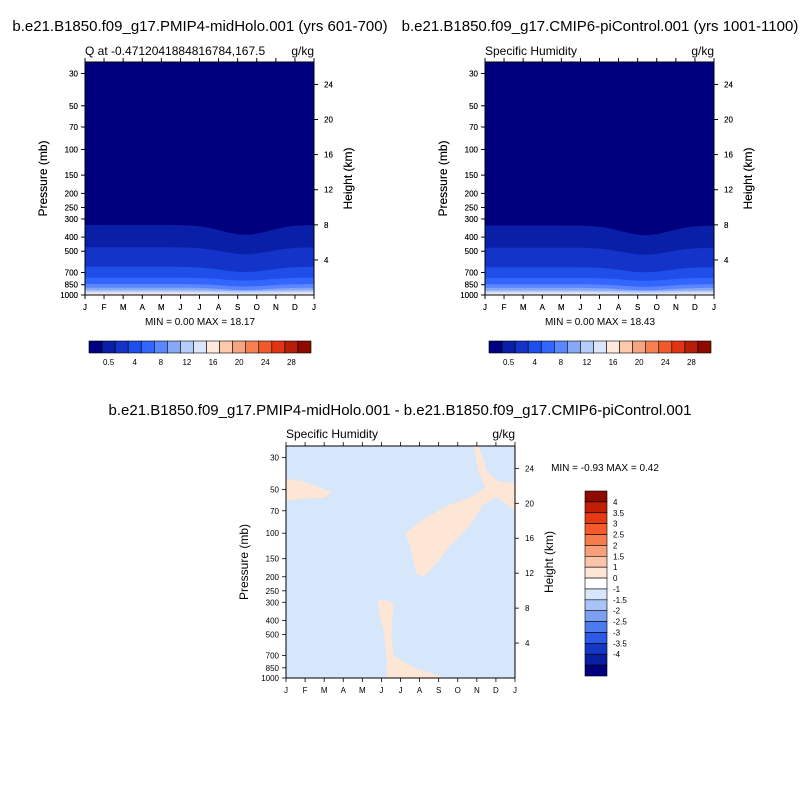 This screenshot has height=800, width=800. I want to click on x-tick-label: F, so click(504, 307).